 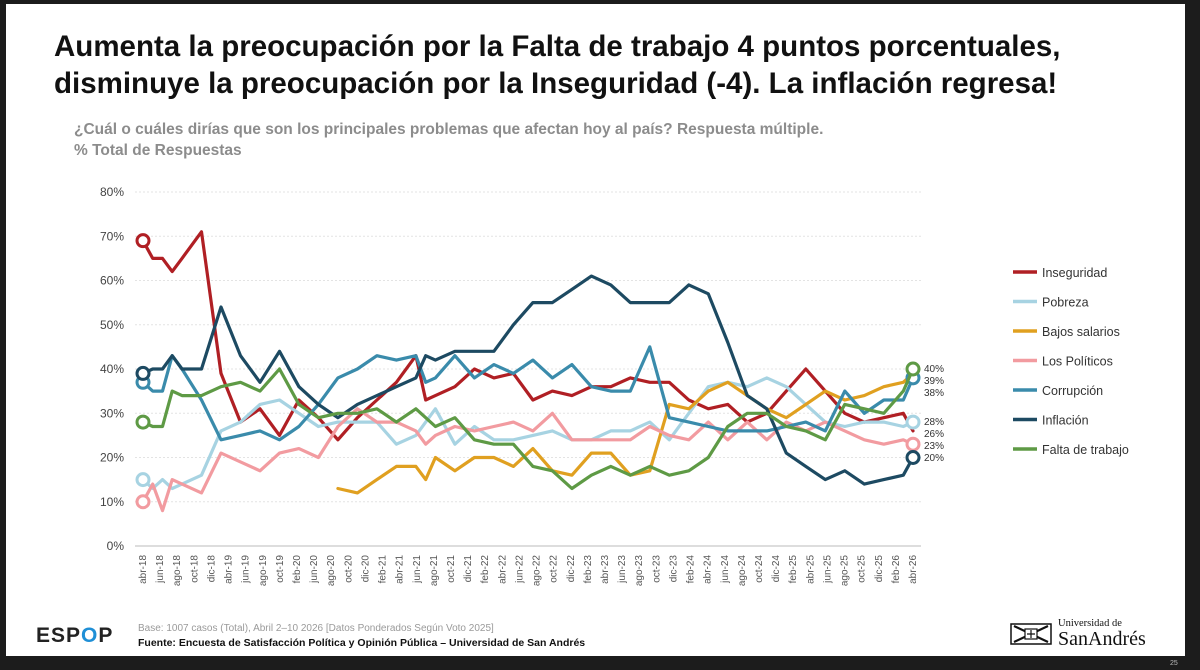 I want to click on x-tick-label: abr-23, so click(x=605, y=569).